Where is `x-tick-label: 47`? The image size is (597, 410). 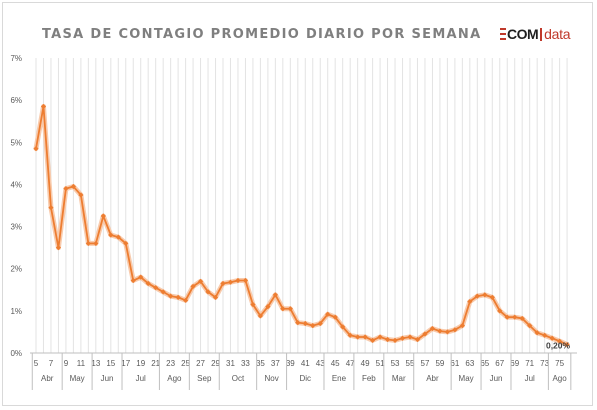
x-tick-label: 47 is located at coordinates (350, 363).